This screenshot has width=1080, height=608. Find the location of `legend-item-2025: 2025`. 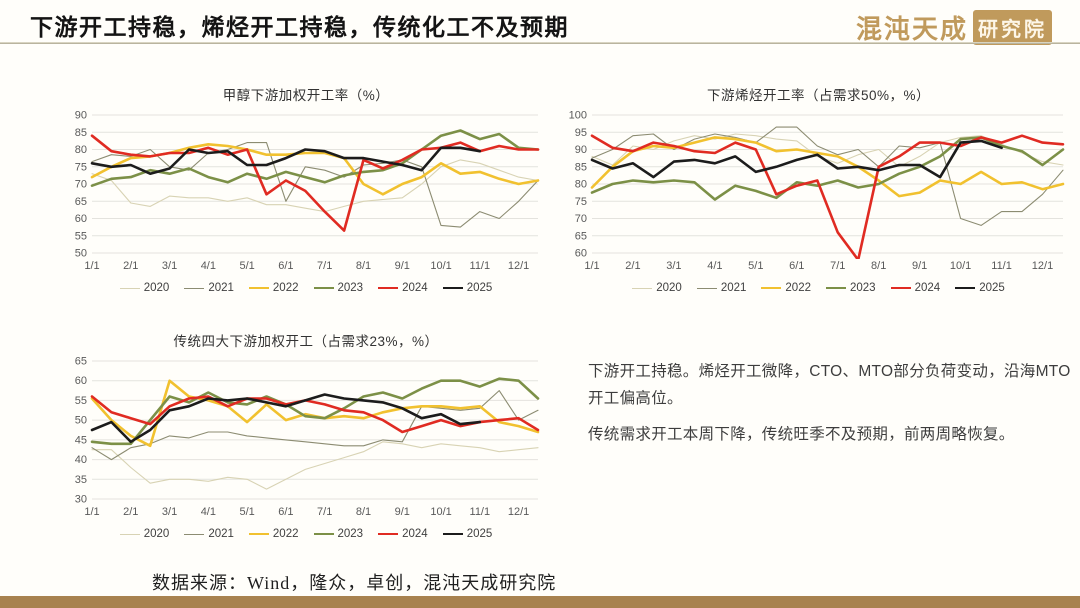

legend-item-2025: 2025 is located at coordinates (467, 534).